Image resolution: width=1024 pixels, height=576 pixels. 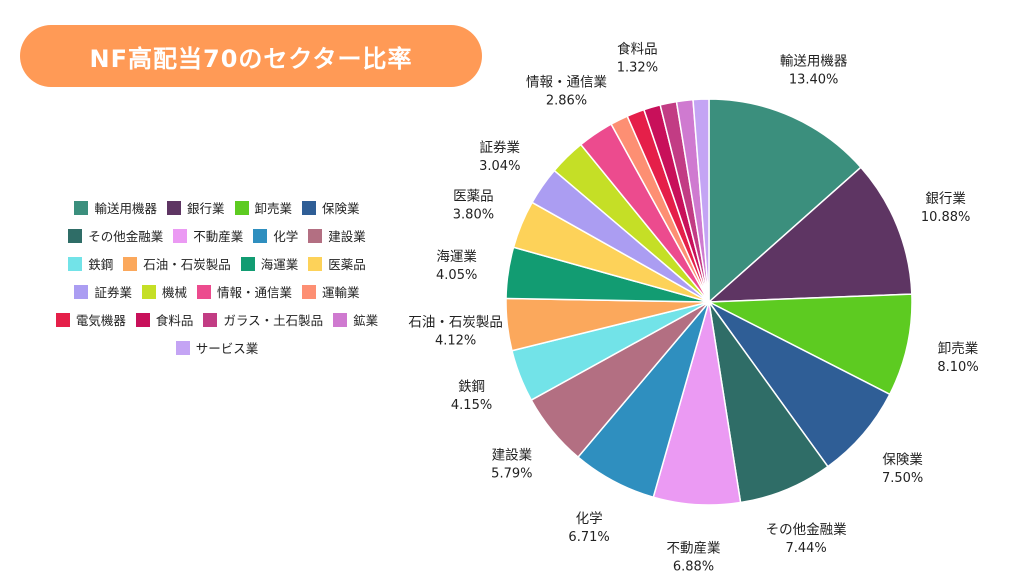 I want to click on legend-item: 輸送用機器, so click(x=115, y=207).